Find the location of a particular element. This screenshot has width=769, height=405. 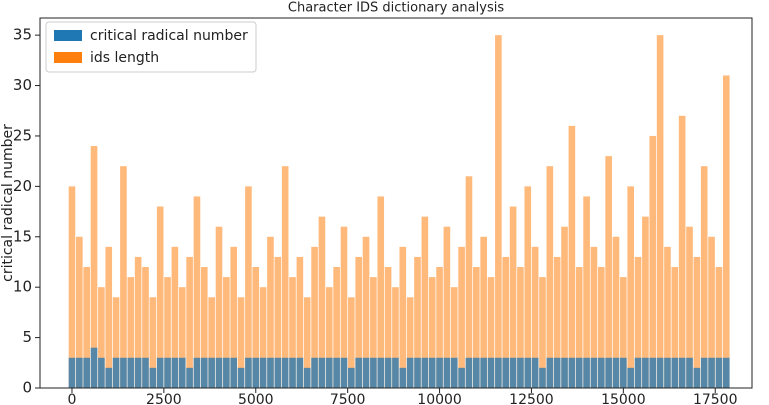

y-tick-label: 5 is located at coordinates (27, 337).